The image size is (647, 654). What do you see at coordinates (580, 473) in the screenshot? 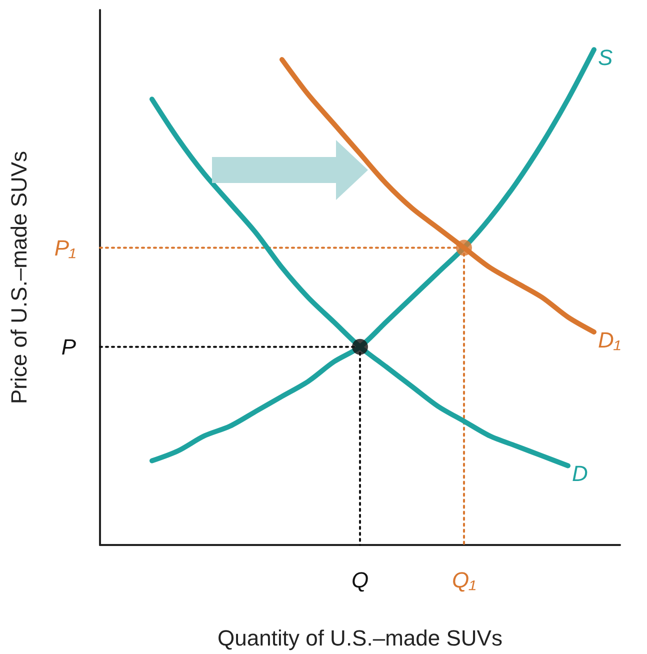
I see `series-label: D` at bounding box center [580, 473].